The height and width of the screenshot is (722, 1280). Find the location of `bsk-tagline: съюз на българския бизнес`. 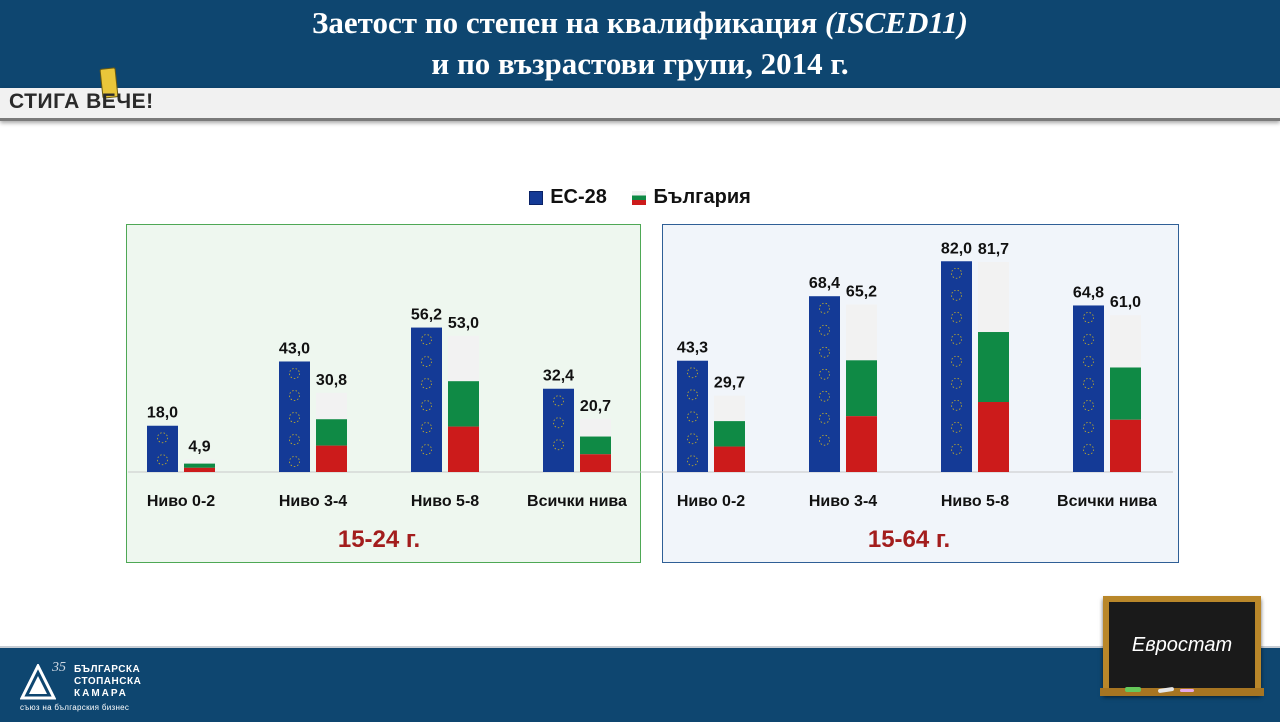

bsk-tagline: съюз на българския бизнес is located at coordinates (75, 707).